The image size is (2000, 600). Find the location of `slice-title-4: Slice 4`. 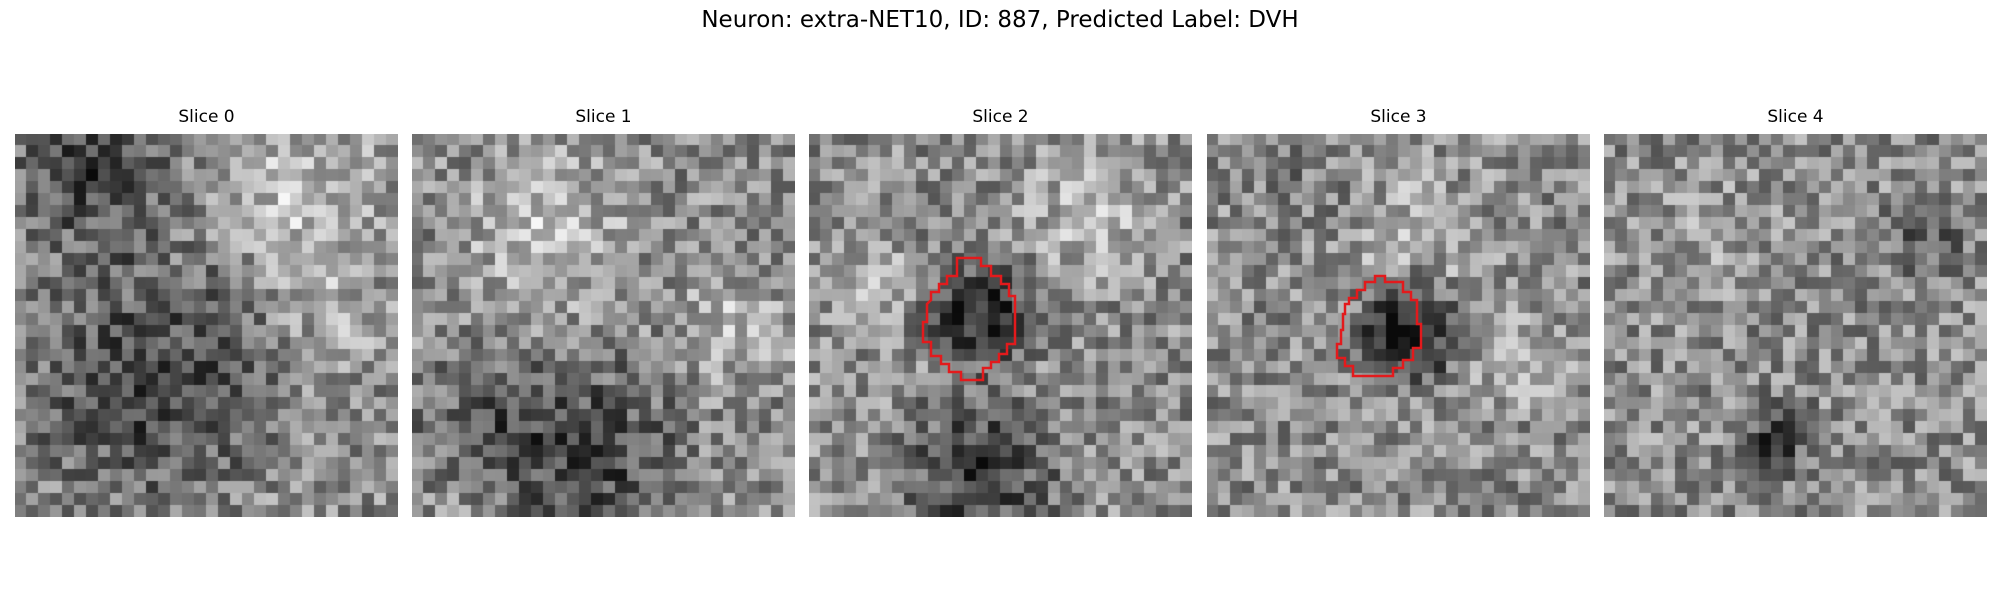

slice-title-4: Slice 4 is located at coordinates (1795, 117).